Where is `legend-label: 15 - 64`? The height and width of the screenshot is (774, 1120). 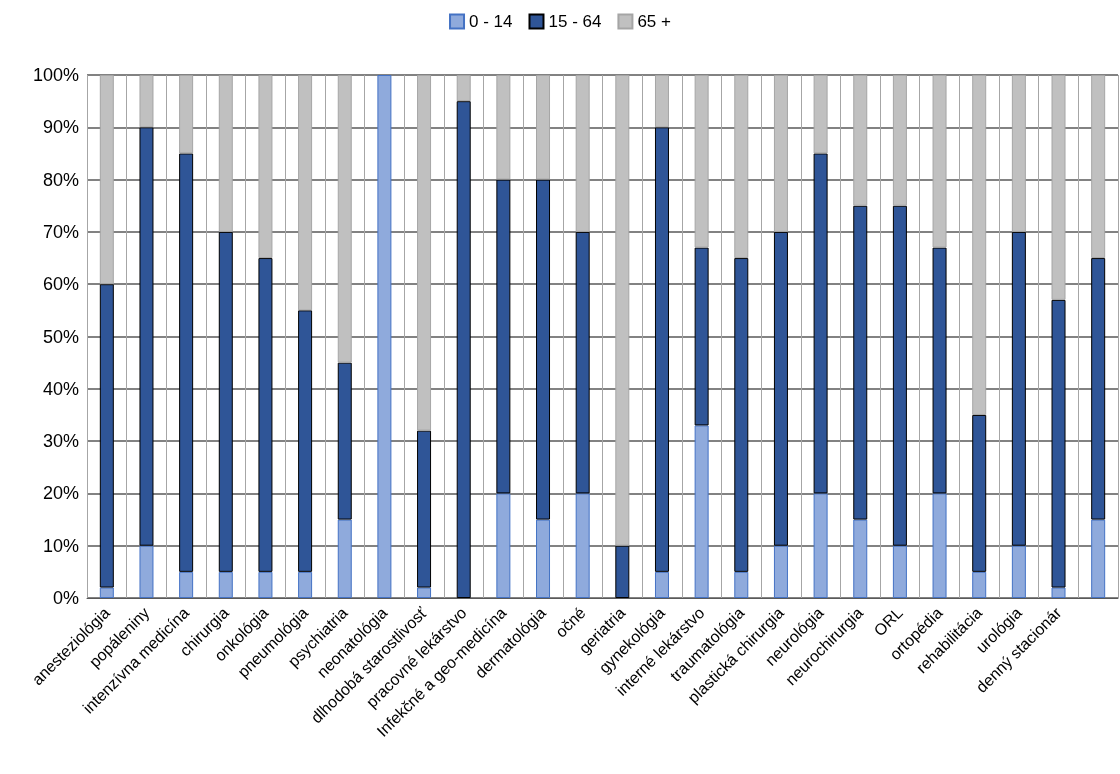 legend-label: 15 - 64 is located at coordinates (575, 21).